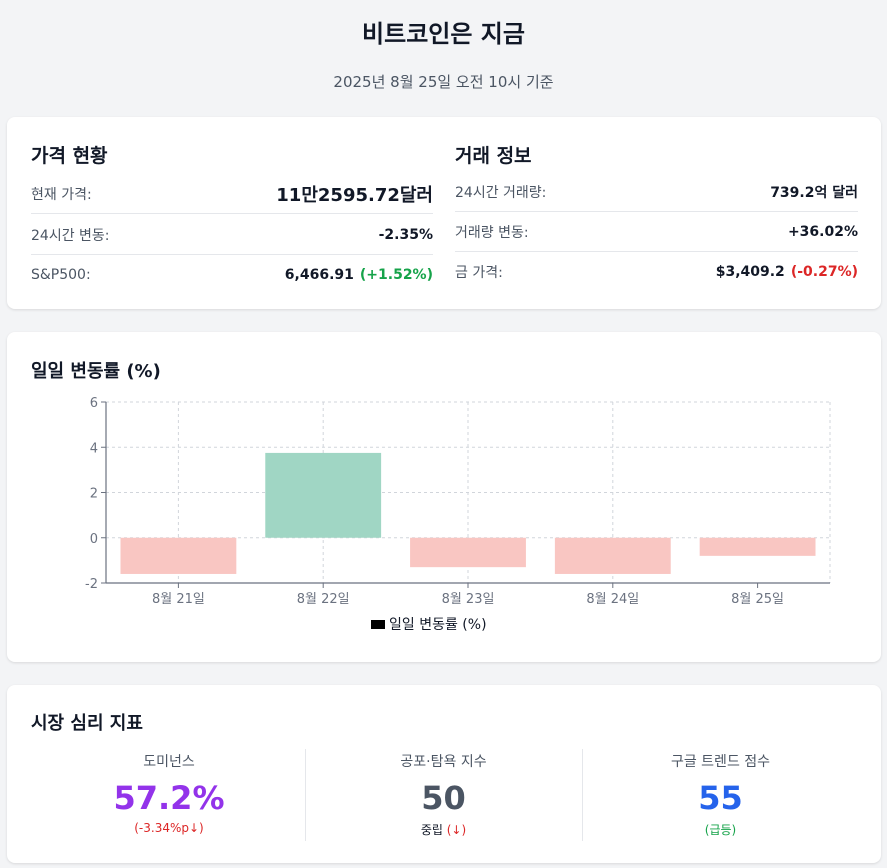 The width and height of the screenshot is (887, 868). Describe the element at coordinates (720, 798) in the screenshot. I see `google-trends-value: 55` at that location.